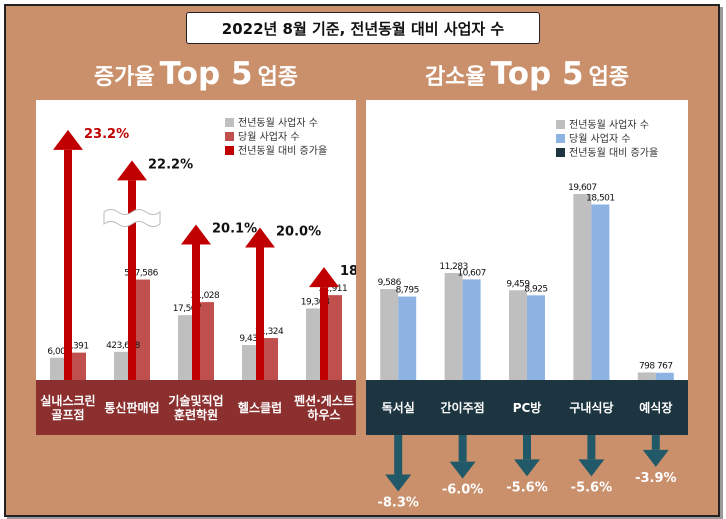 This screenshot has width=726, height=519. Describe the element at coordinates (665, 367) in the screenshot. I see `curr-value-label: 767` at that location.